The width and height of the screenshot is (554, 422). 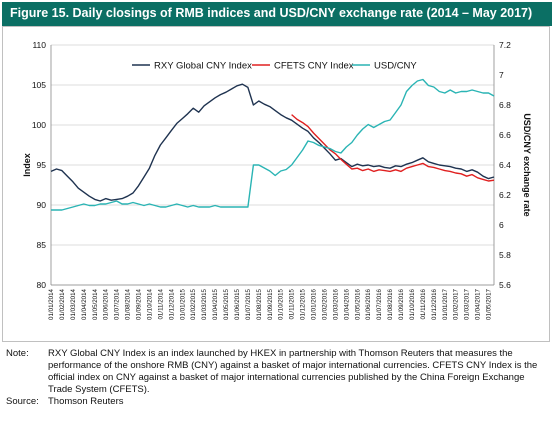 I want to click on x-tick-label: 01/02/2014, so click(x=62, y=304).